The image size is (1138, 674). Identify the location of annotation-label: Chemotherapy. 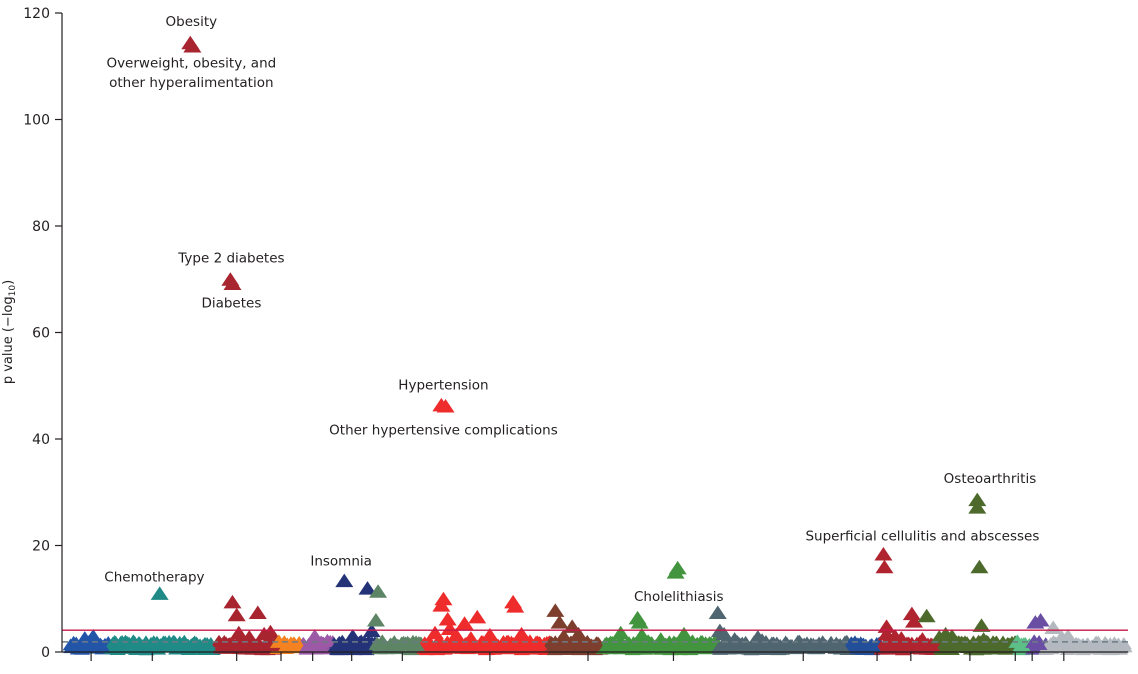
(154, 578).